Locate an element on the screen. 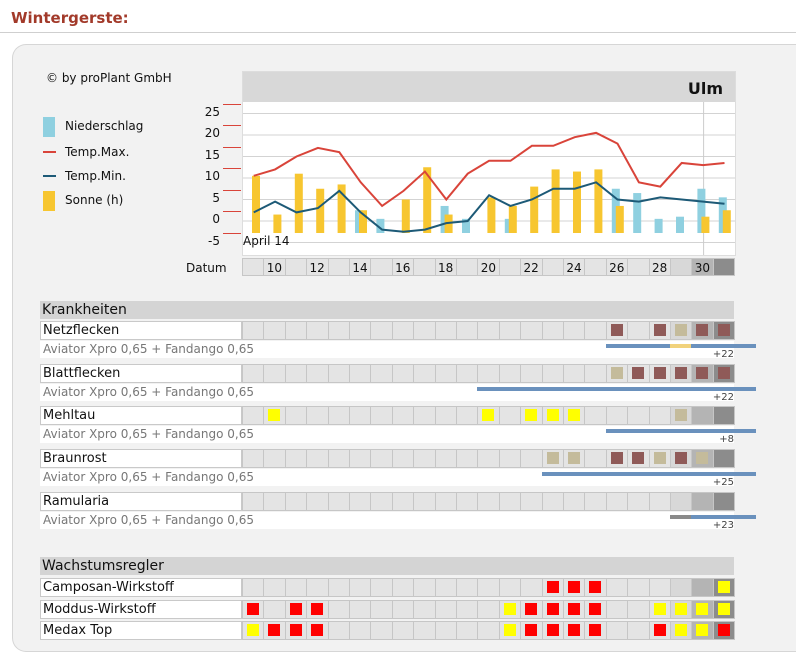 This screenshot has width=796, height=654. treatment-row: Aviator Xpro 0,65 + Fandango 0,65 +22 is located at coordinates (387, 350).